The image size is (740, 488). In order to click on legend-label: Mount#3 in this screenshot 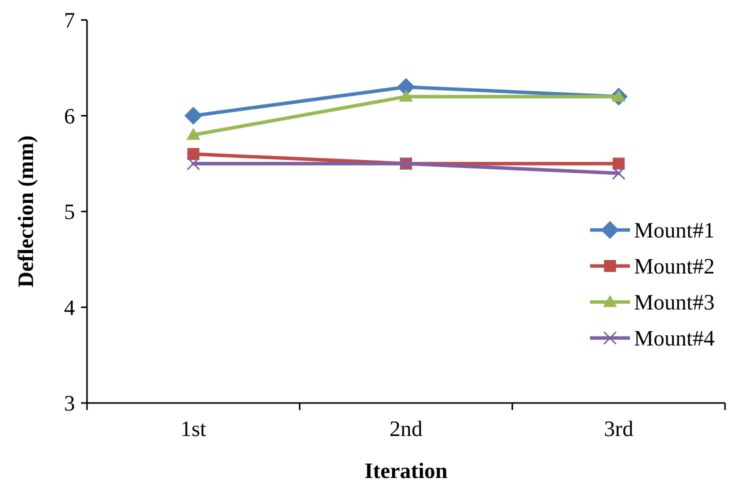, I will do `click(674, 302)`.